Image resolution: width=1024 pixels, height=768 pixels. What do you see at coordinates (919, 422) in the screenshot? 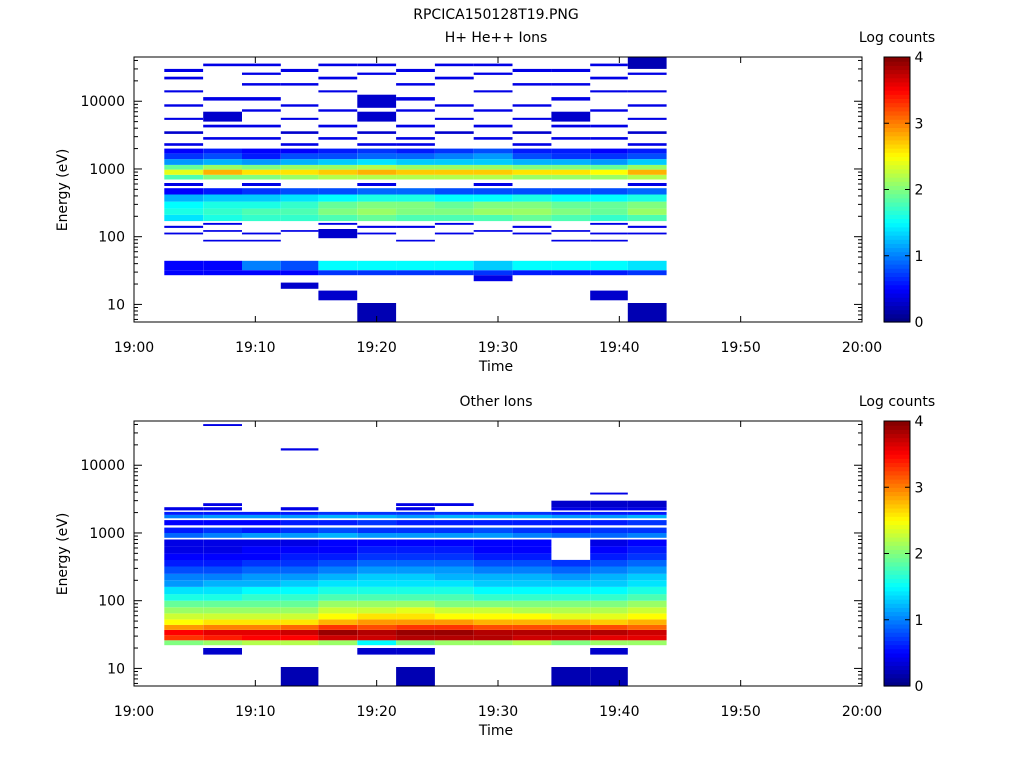
I see `colorbar-tick-label: 4` at bounding box center [919, 422].